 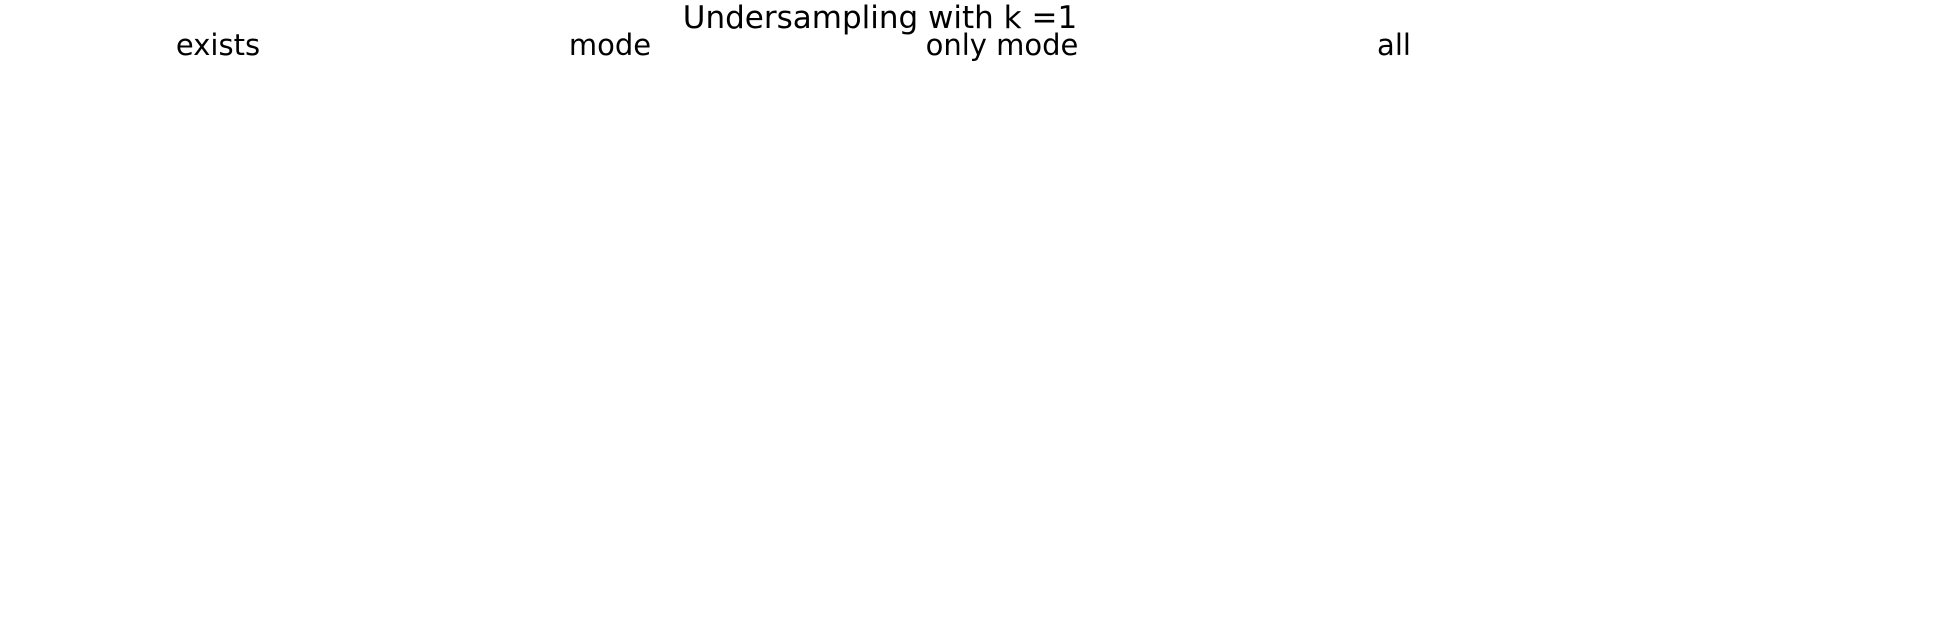 I want to click on x-tick-label: 125, so click(x=1056, y=524).